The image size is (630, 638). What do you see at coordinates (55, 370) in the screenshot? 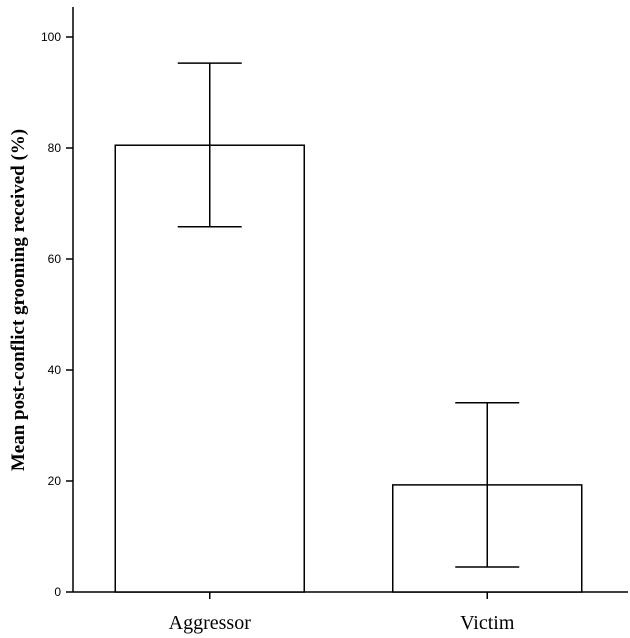
I see `y-tick-label: 40` at bounding box center [55, 370].